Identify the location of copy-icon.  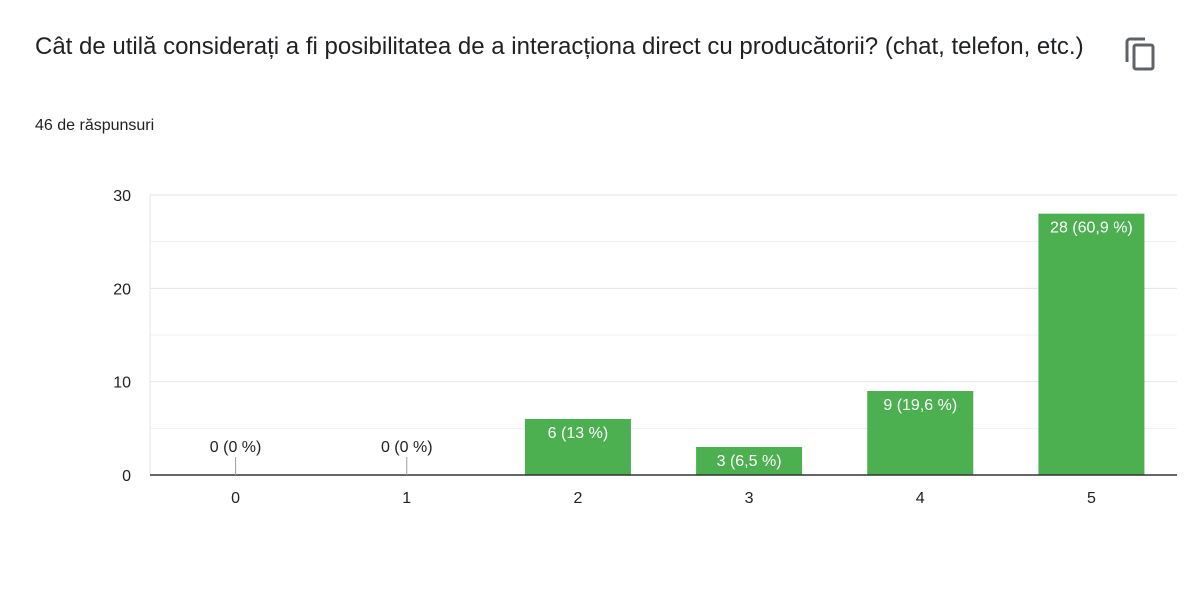
(1140, 54).